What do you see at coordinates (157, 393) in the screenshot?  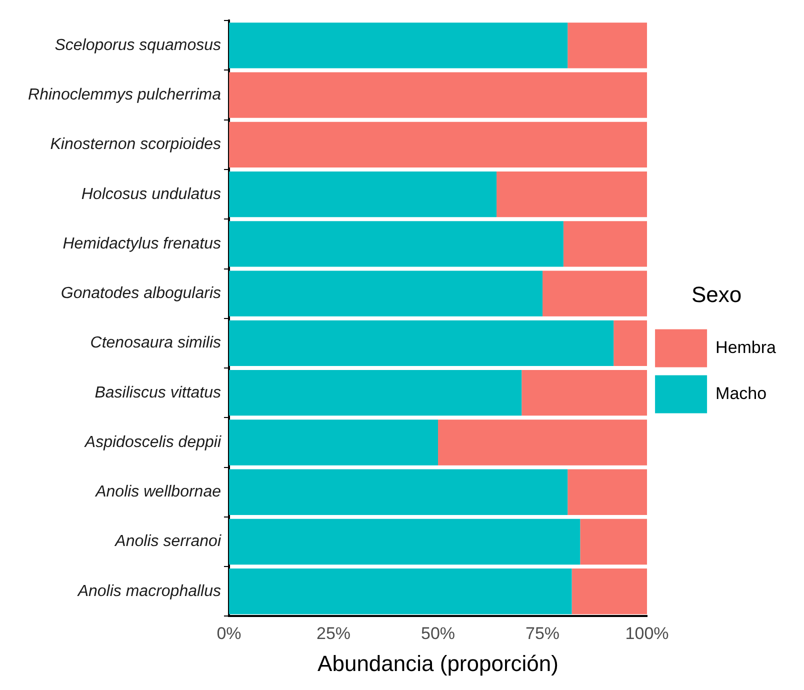 I see `y-tick-label: Basiliscus vittatus` at bounding box center [157, 393].